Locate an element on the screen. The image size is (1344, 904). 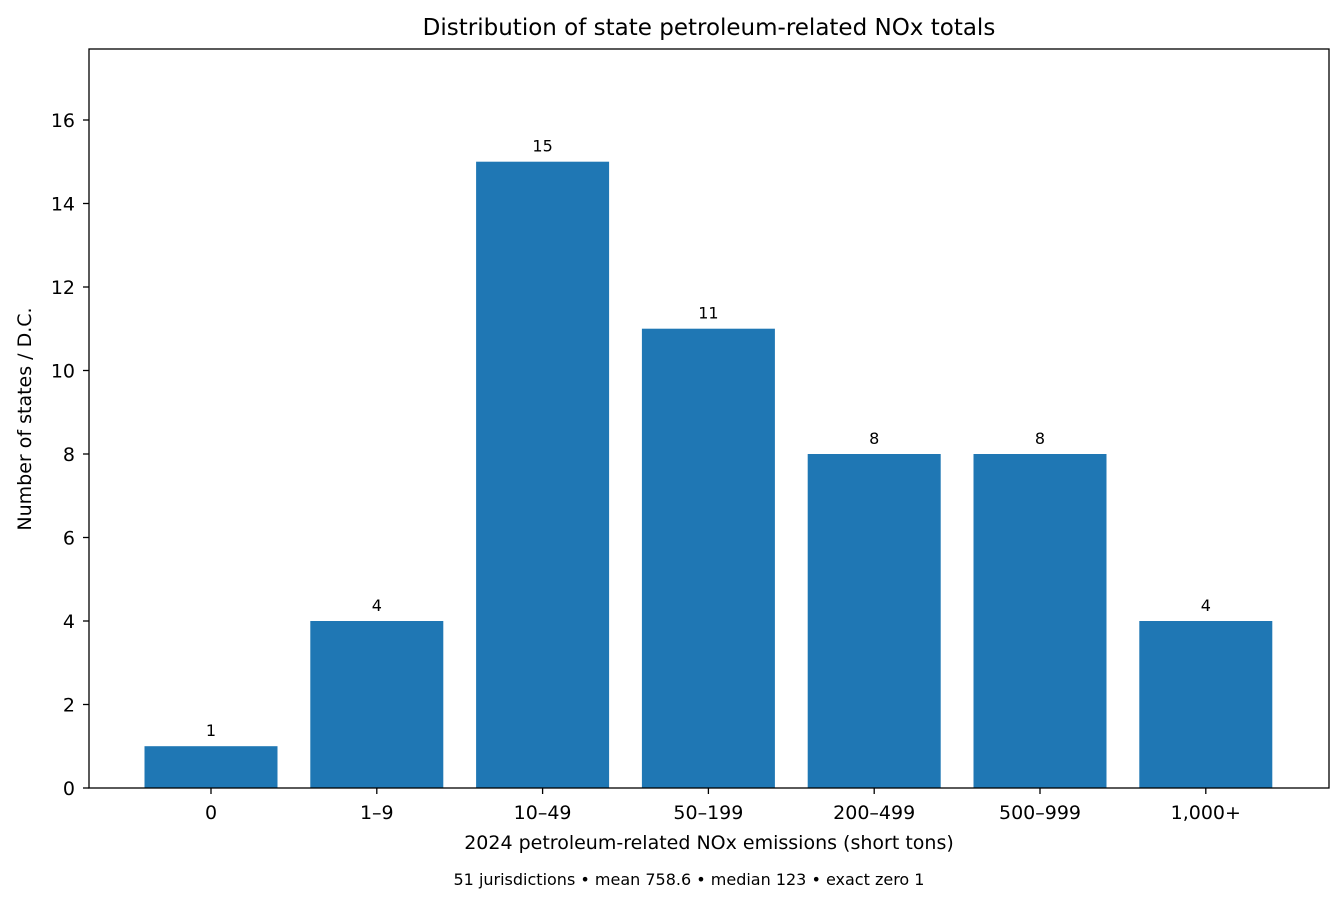
x-tick-label-0: 0 is located at coordinates (211, 813).